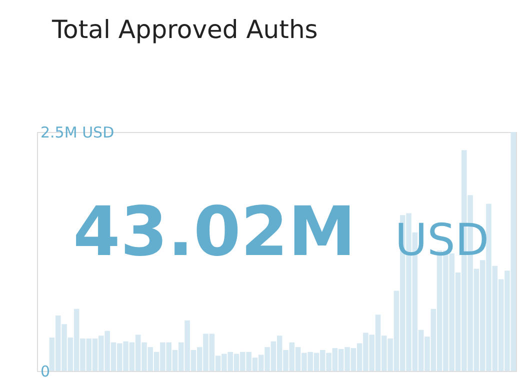 The image size is (520, 378). I want to click on annotation: 43.02M, so click(214, 232).